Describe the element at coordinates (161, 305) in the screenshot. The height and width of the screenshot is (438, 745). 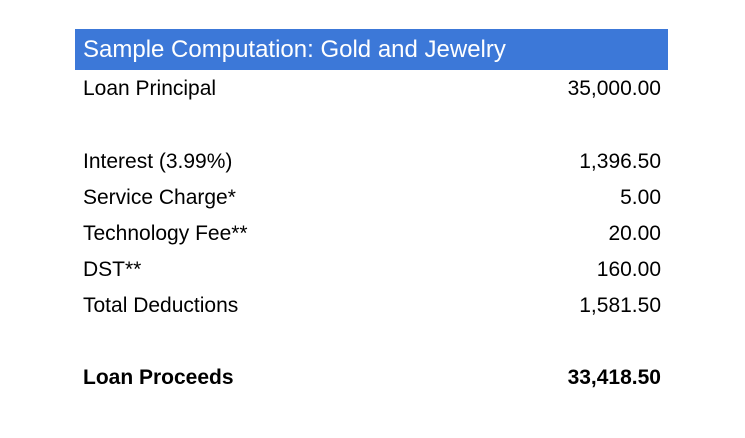
I see `row-label: Total Deductions` at that location.